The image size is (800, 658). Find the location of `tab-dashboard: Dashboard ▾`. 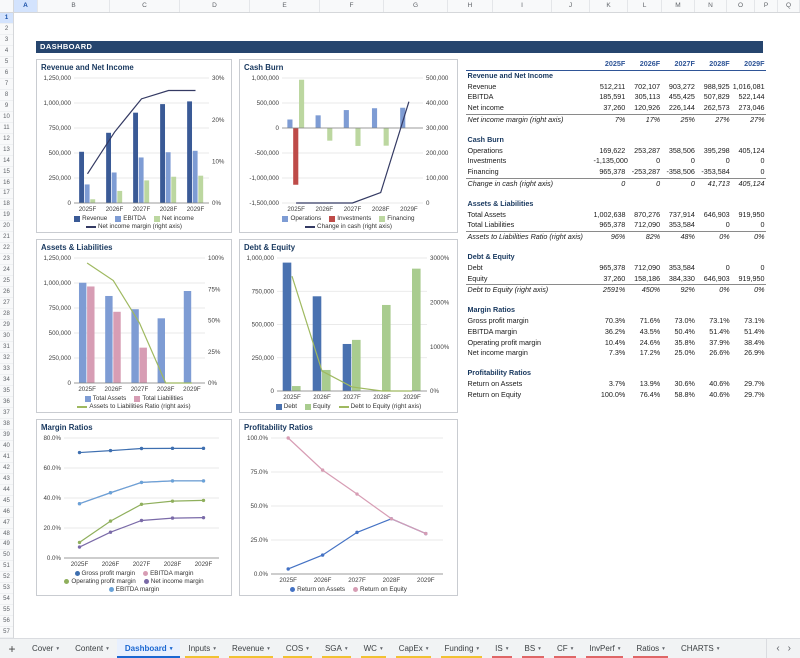

tab-dashboard: Dashboard ▾ is located at coordinates (148, 648).